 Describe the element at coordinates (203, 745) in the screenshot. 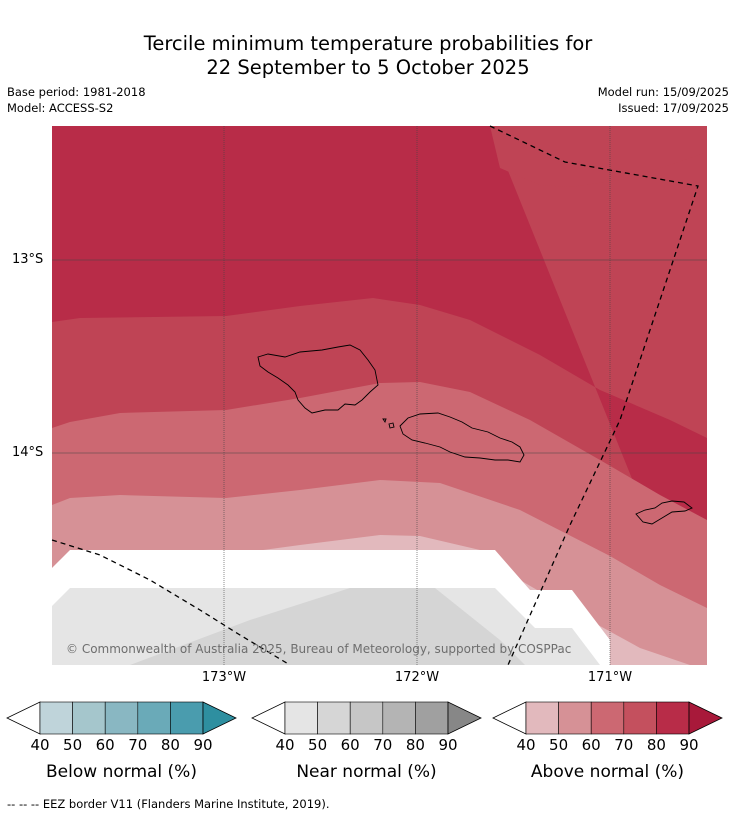

I see `below-colorbar-tick: 90` at that location.